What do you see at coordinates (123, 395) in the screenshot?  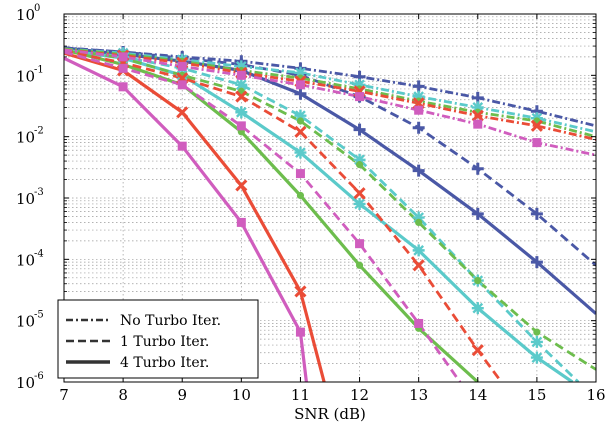 I see `x-tick-label: 8` at bounding box center [123, 395].